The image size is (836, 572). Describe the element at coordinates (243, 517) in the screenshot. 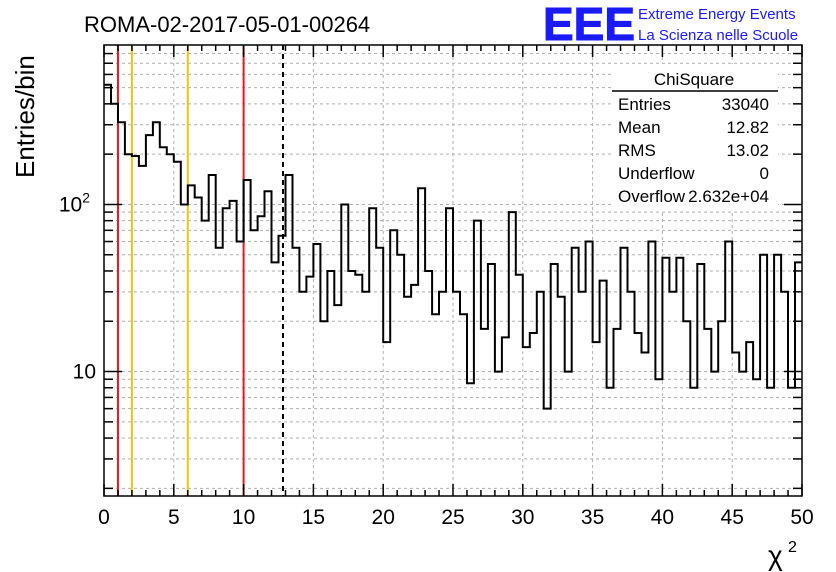

I see `x-tick-label: 10` at that location.